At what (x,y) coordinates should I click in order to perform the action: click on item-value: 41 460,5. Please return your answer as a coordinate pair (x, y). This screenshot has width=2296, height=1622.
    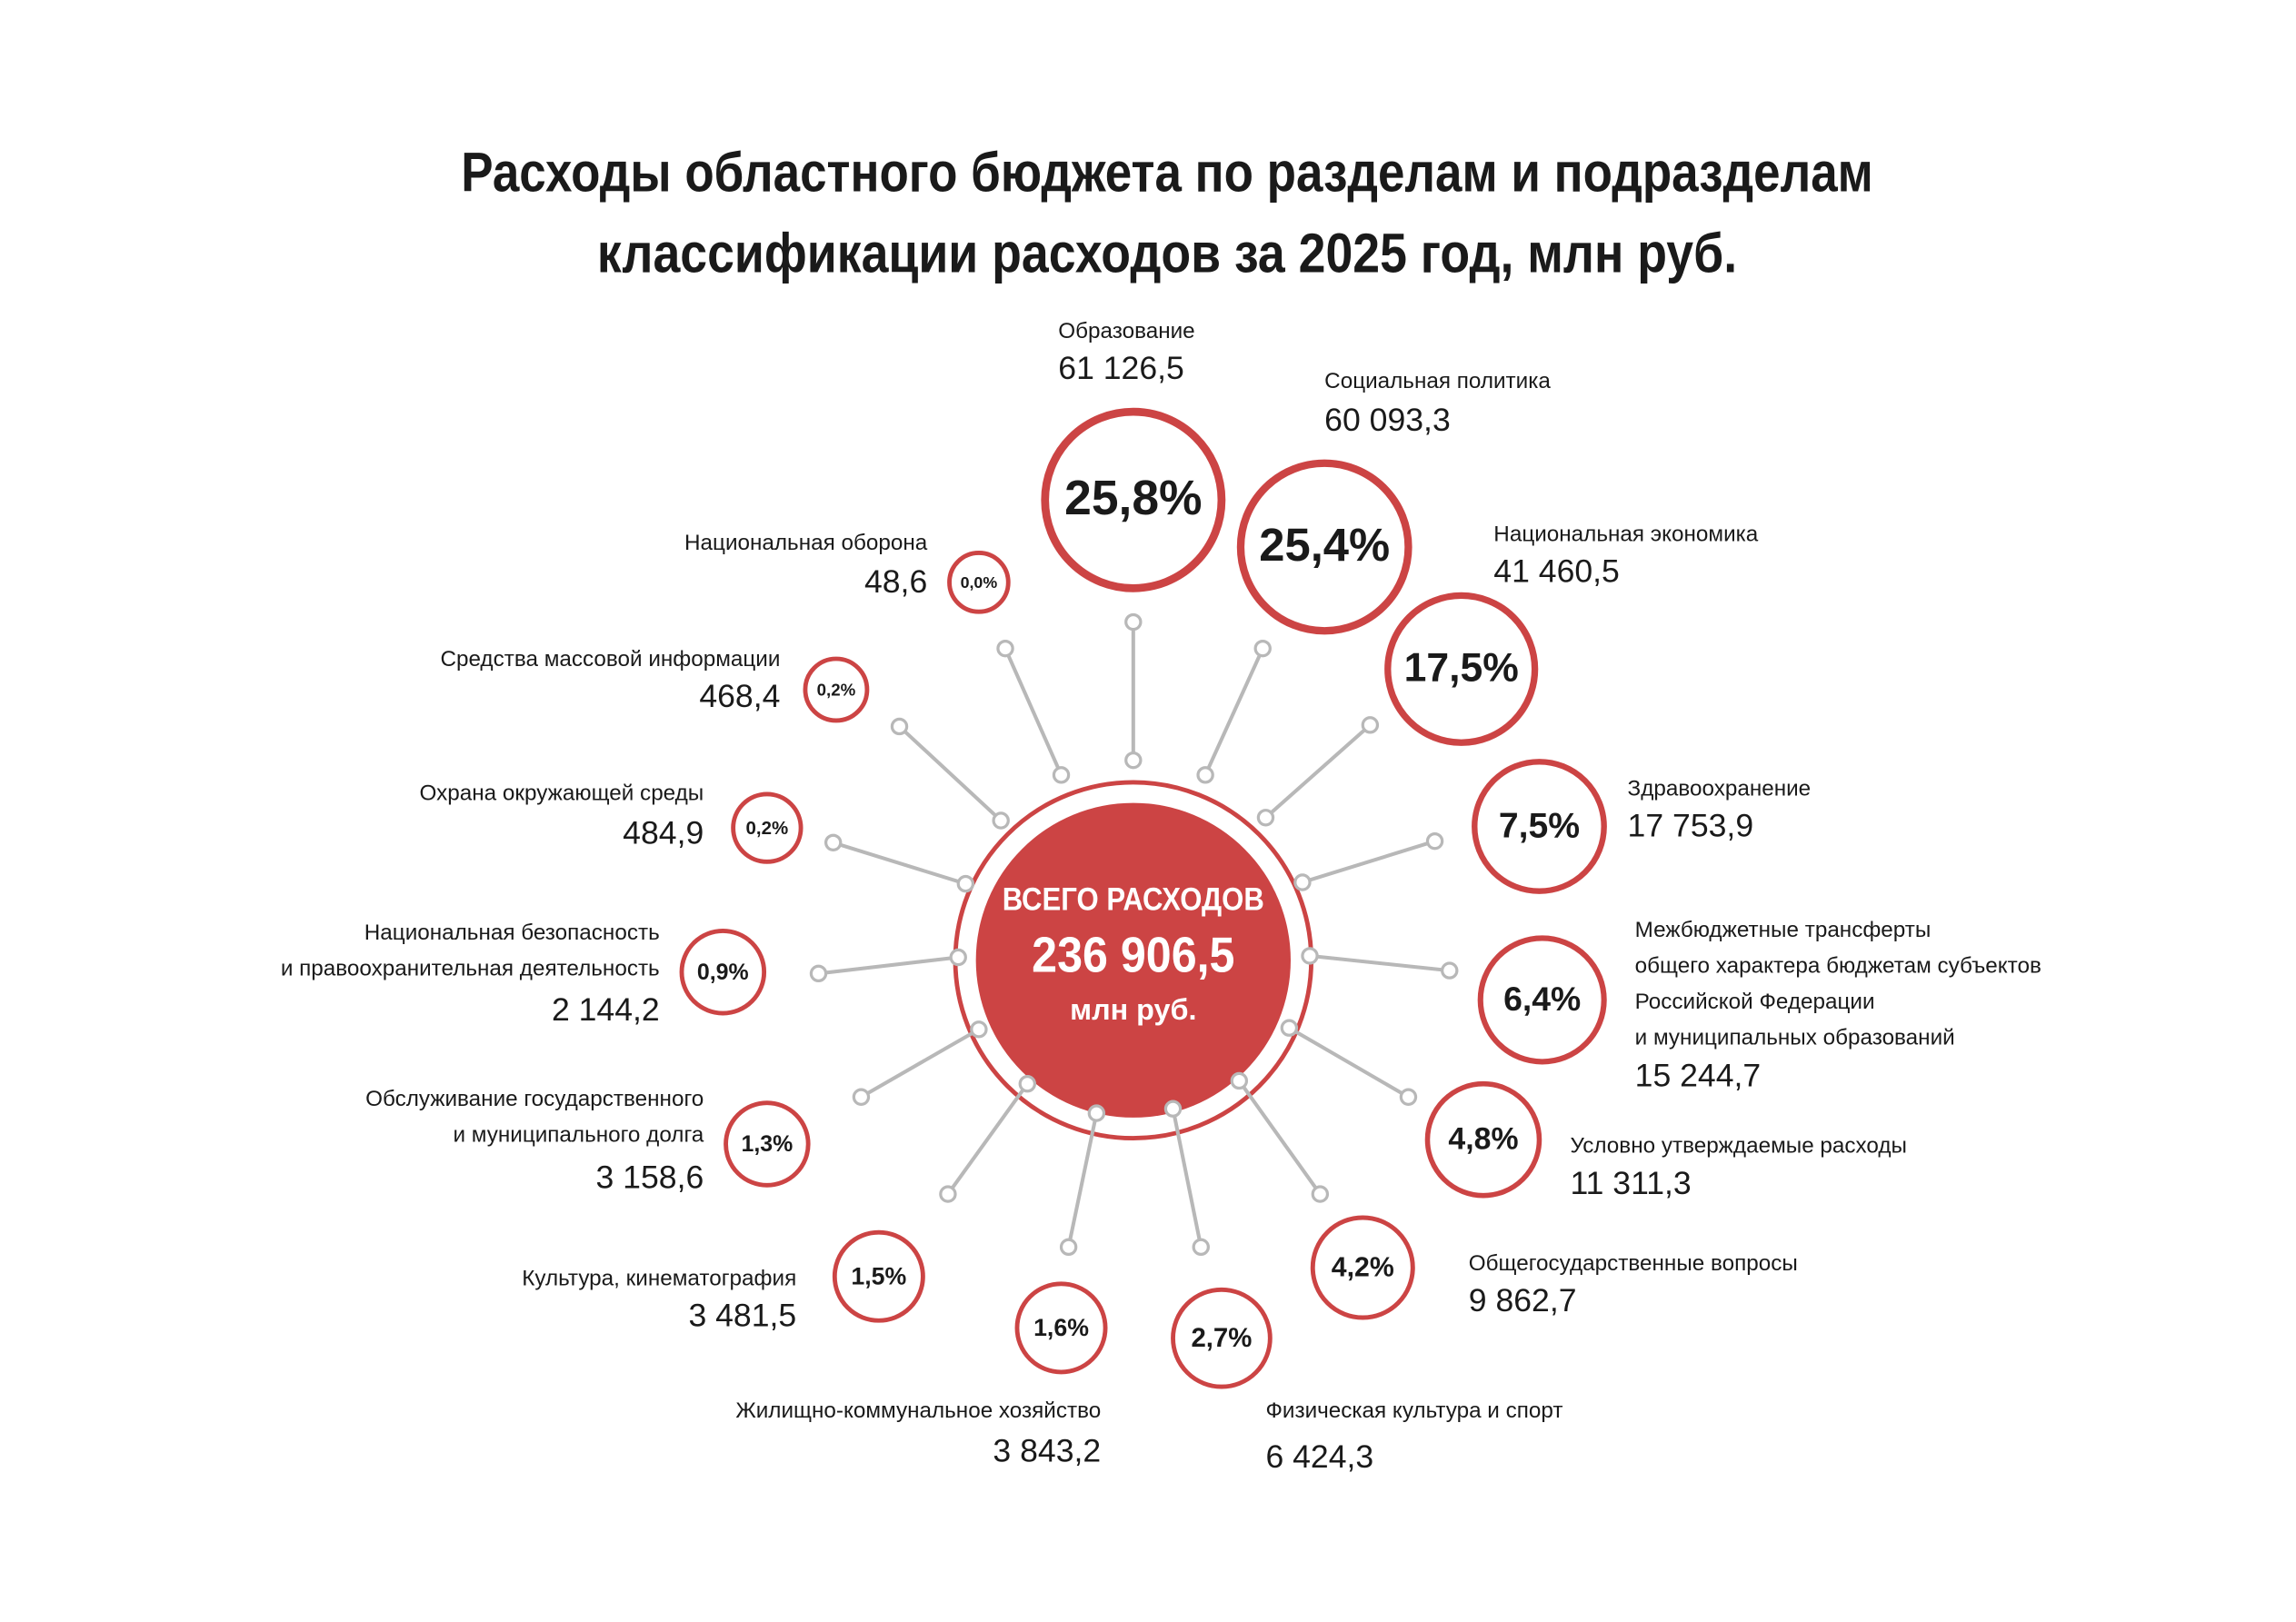
    Looking at the image, I should click on (1556, 571).